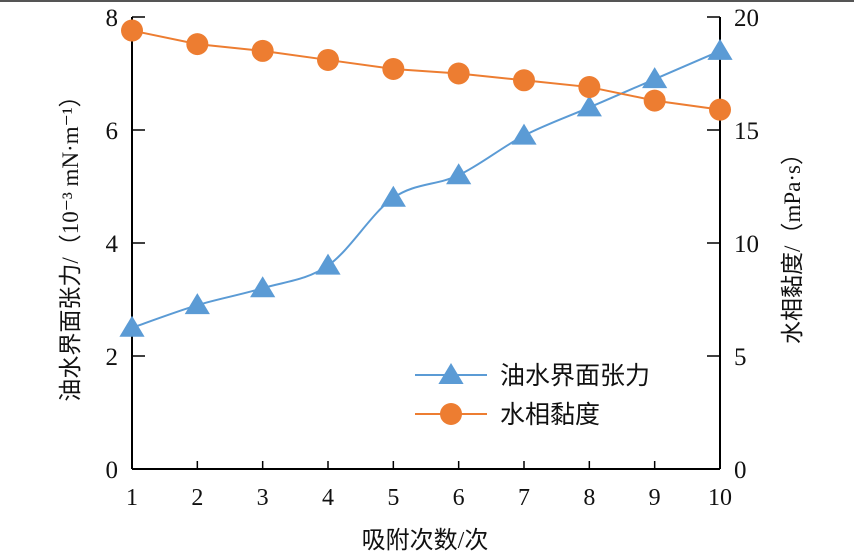 The image size is (854, 555). Describe the element at coordinates (393, 498) in the screenshot. I see `x-tick-label: 5` at that location.